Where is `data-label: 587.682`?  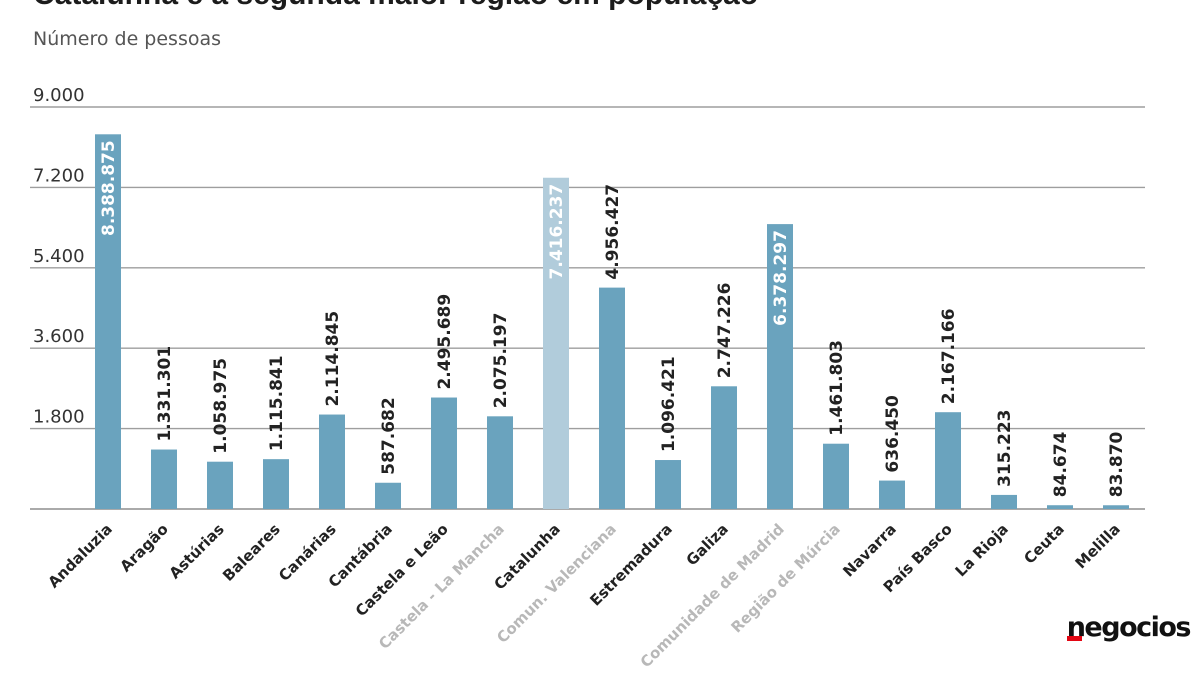 data-label: 587.682 is located at coordinates (389, 435).